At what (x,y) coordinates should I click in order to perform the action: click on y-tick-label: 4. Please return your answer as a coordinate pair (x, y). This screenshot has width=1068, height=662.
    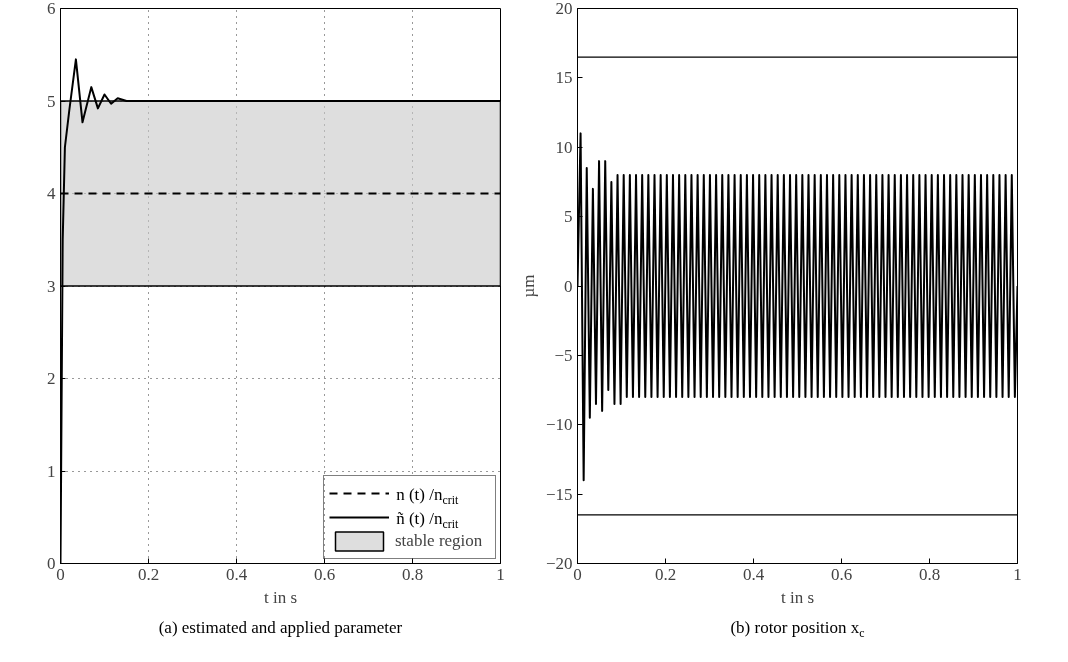
    Looking at the image, I should click on (51, 193).